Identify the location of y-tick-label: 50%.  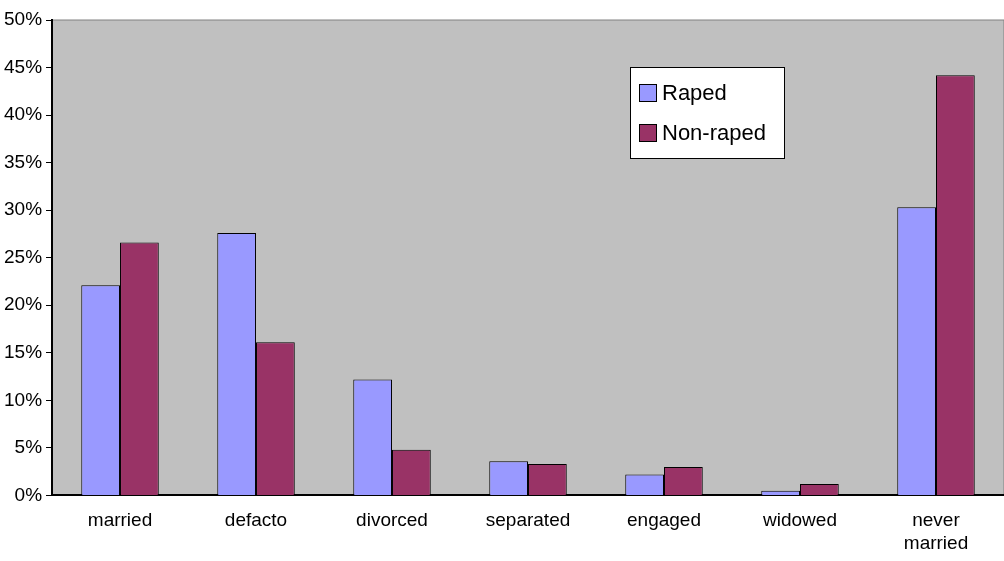
(23, 19).